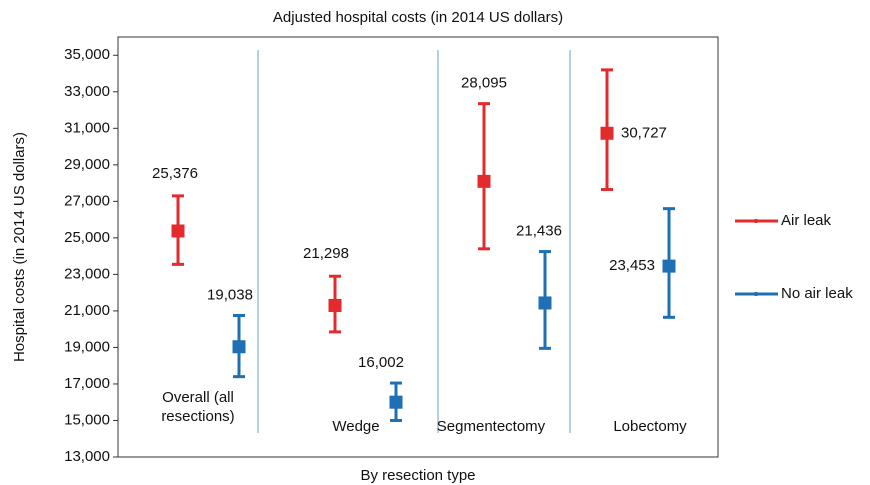  What do you see at coordinates (87, 91) in the screenshot?
I see `y-tick-label: 33,000` at bounding box center [87, 91].